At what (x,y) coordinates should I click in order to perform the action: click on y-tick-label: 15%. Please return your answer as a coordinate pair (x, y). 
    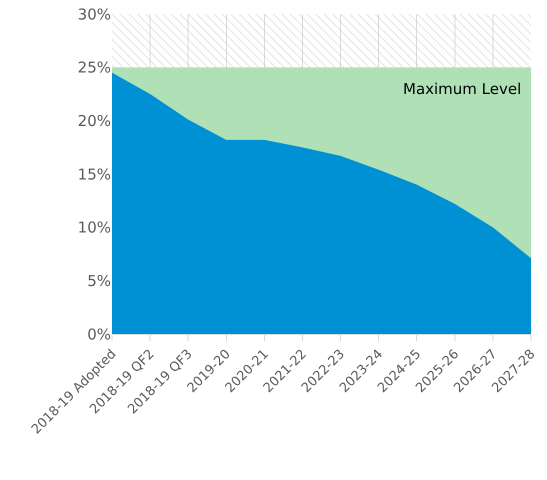
    Looking at the image, I should click on (94, 174).